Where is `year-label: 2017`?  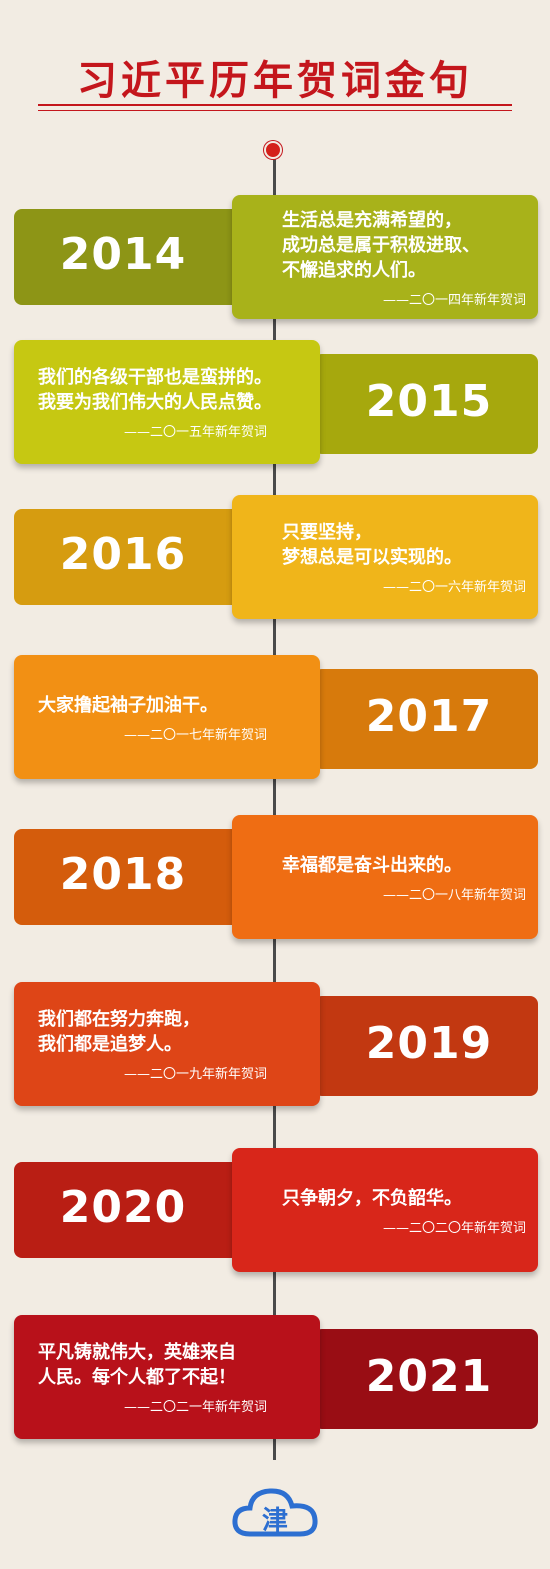 year-label: 2017 is located at coordinates (429, 716).